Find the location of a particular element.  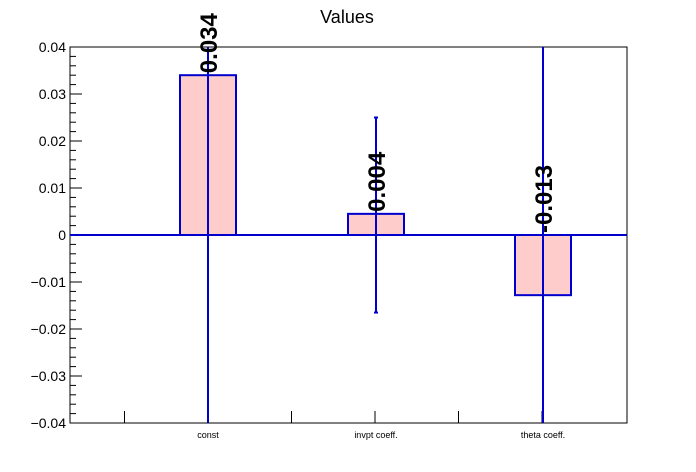

x-axis: const invpt coeff. theta coeff. is located at coordinates (344, 425).